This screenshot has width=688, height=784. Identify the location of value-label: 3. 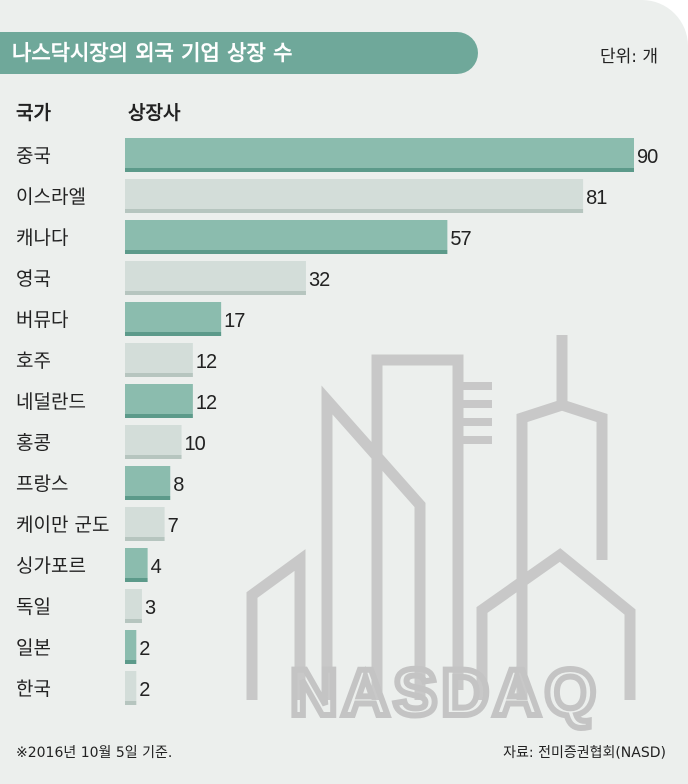
(150, 608).